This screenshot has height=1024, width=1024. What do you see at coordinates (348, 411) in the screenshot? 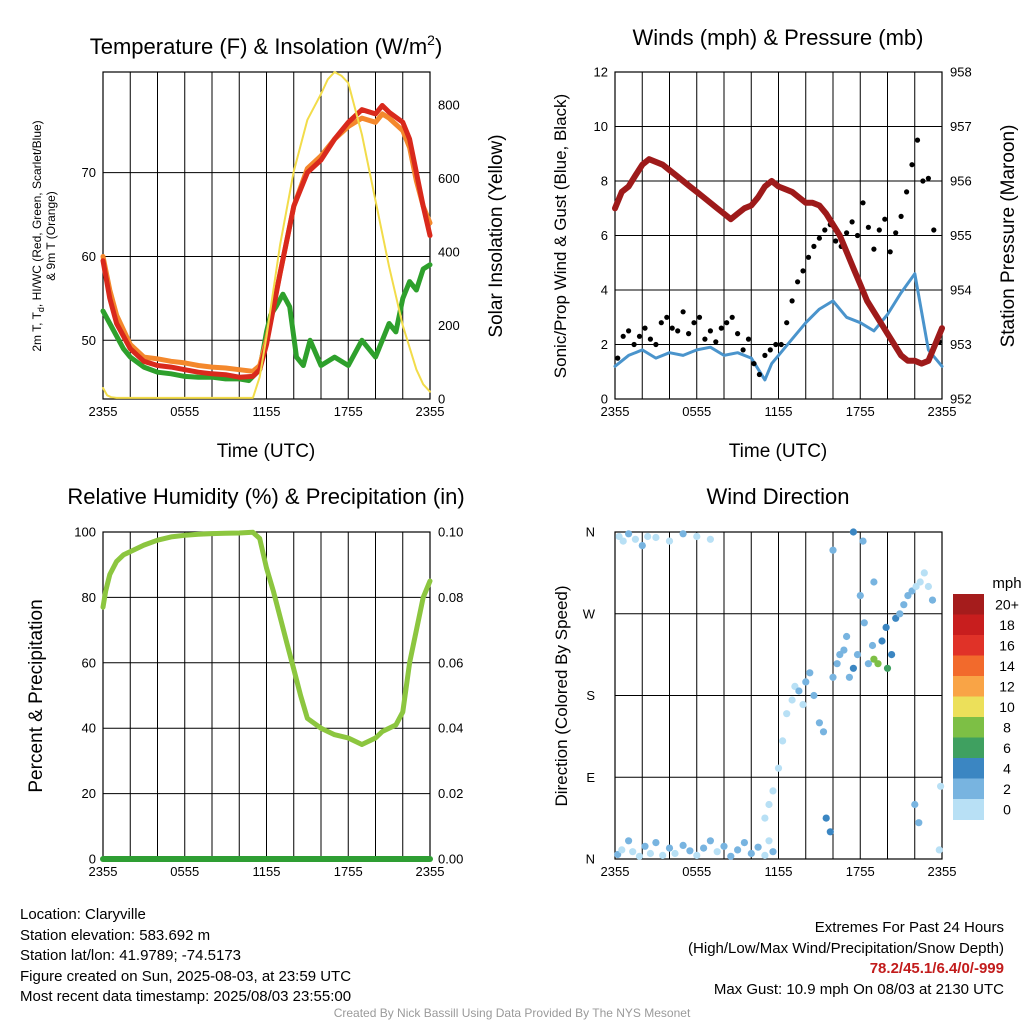
I see `temp-x-tick-label: 1755` at bounding box center [348, 411].